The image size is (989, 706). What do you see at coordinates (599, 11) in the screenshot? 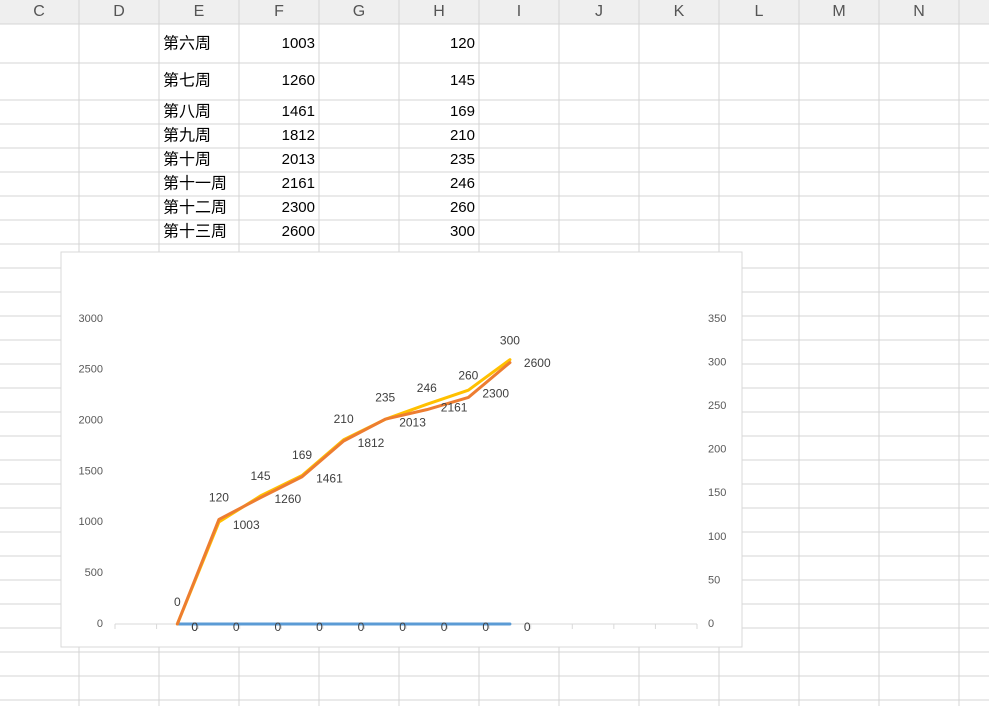
I see `column-header: J` at bounding box center [599, 11].